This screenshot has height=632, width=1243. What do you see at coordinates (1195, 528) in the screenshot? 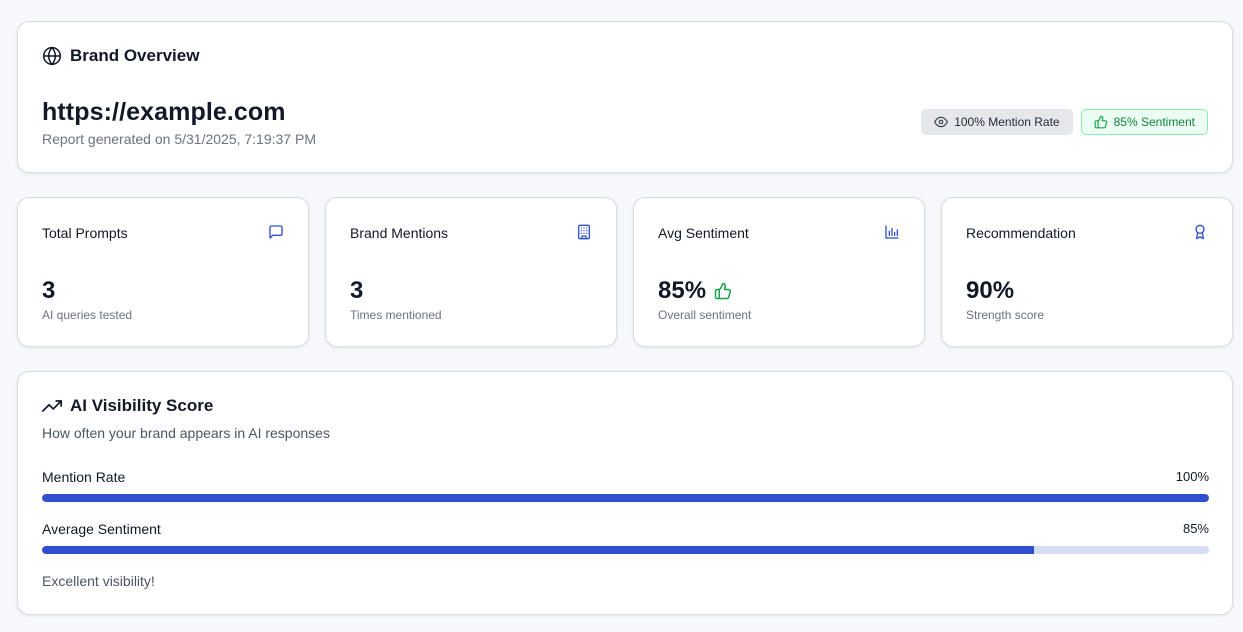
I see `metric-value: 85%` at bounding box center [1195, 528].